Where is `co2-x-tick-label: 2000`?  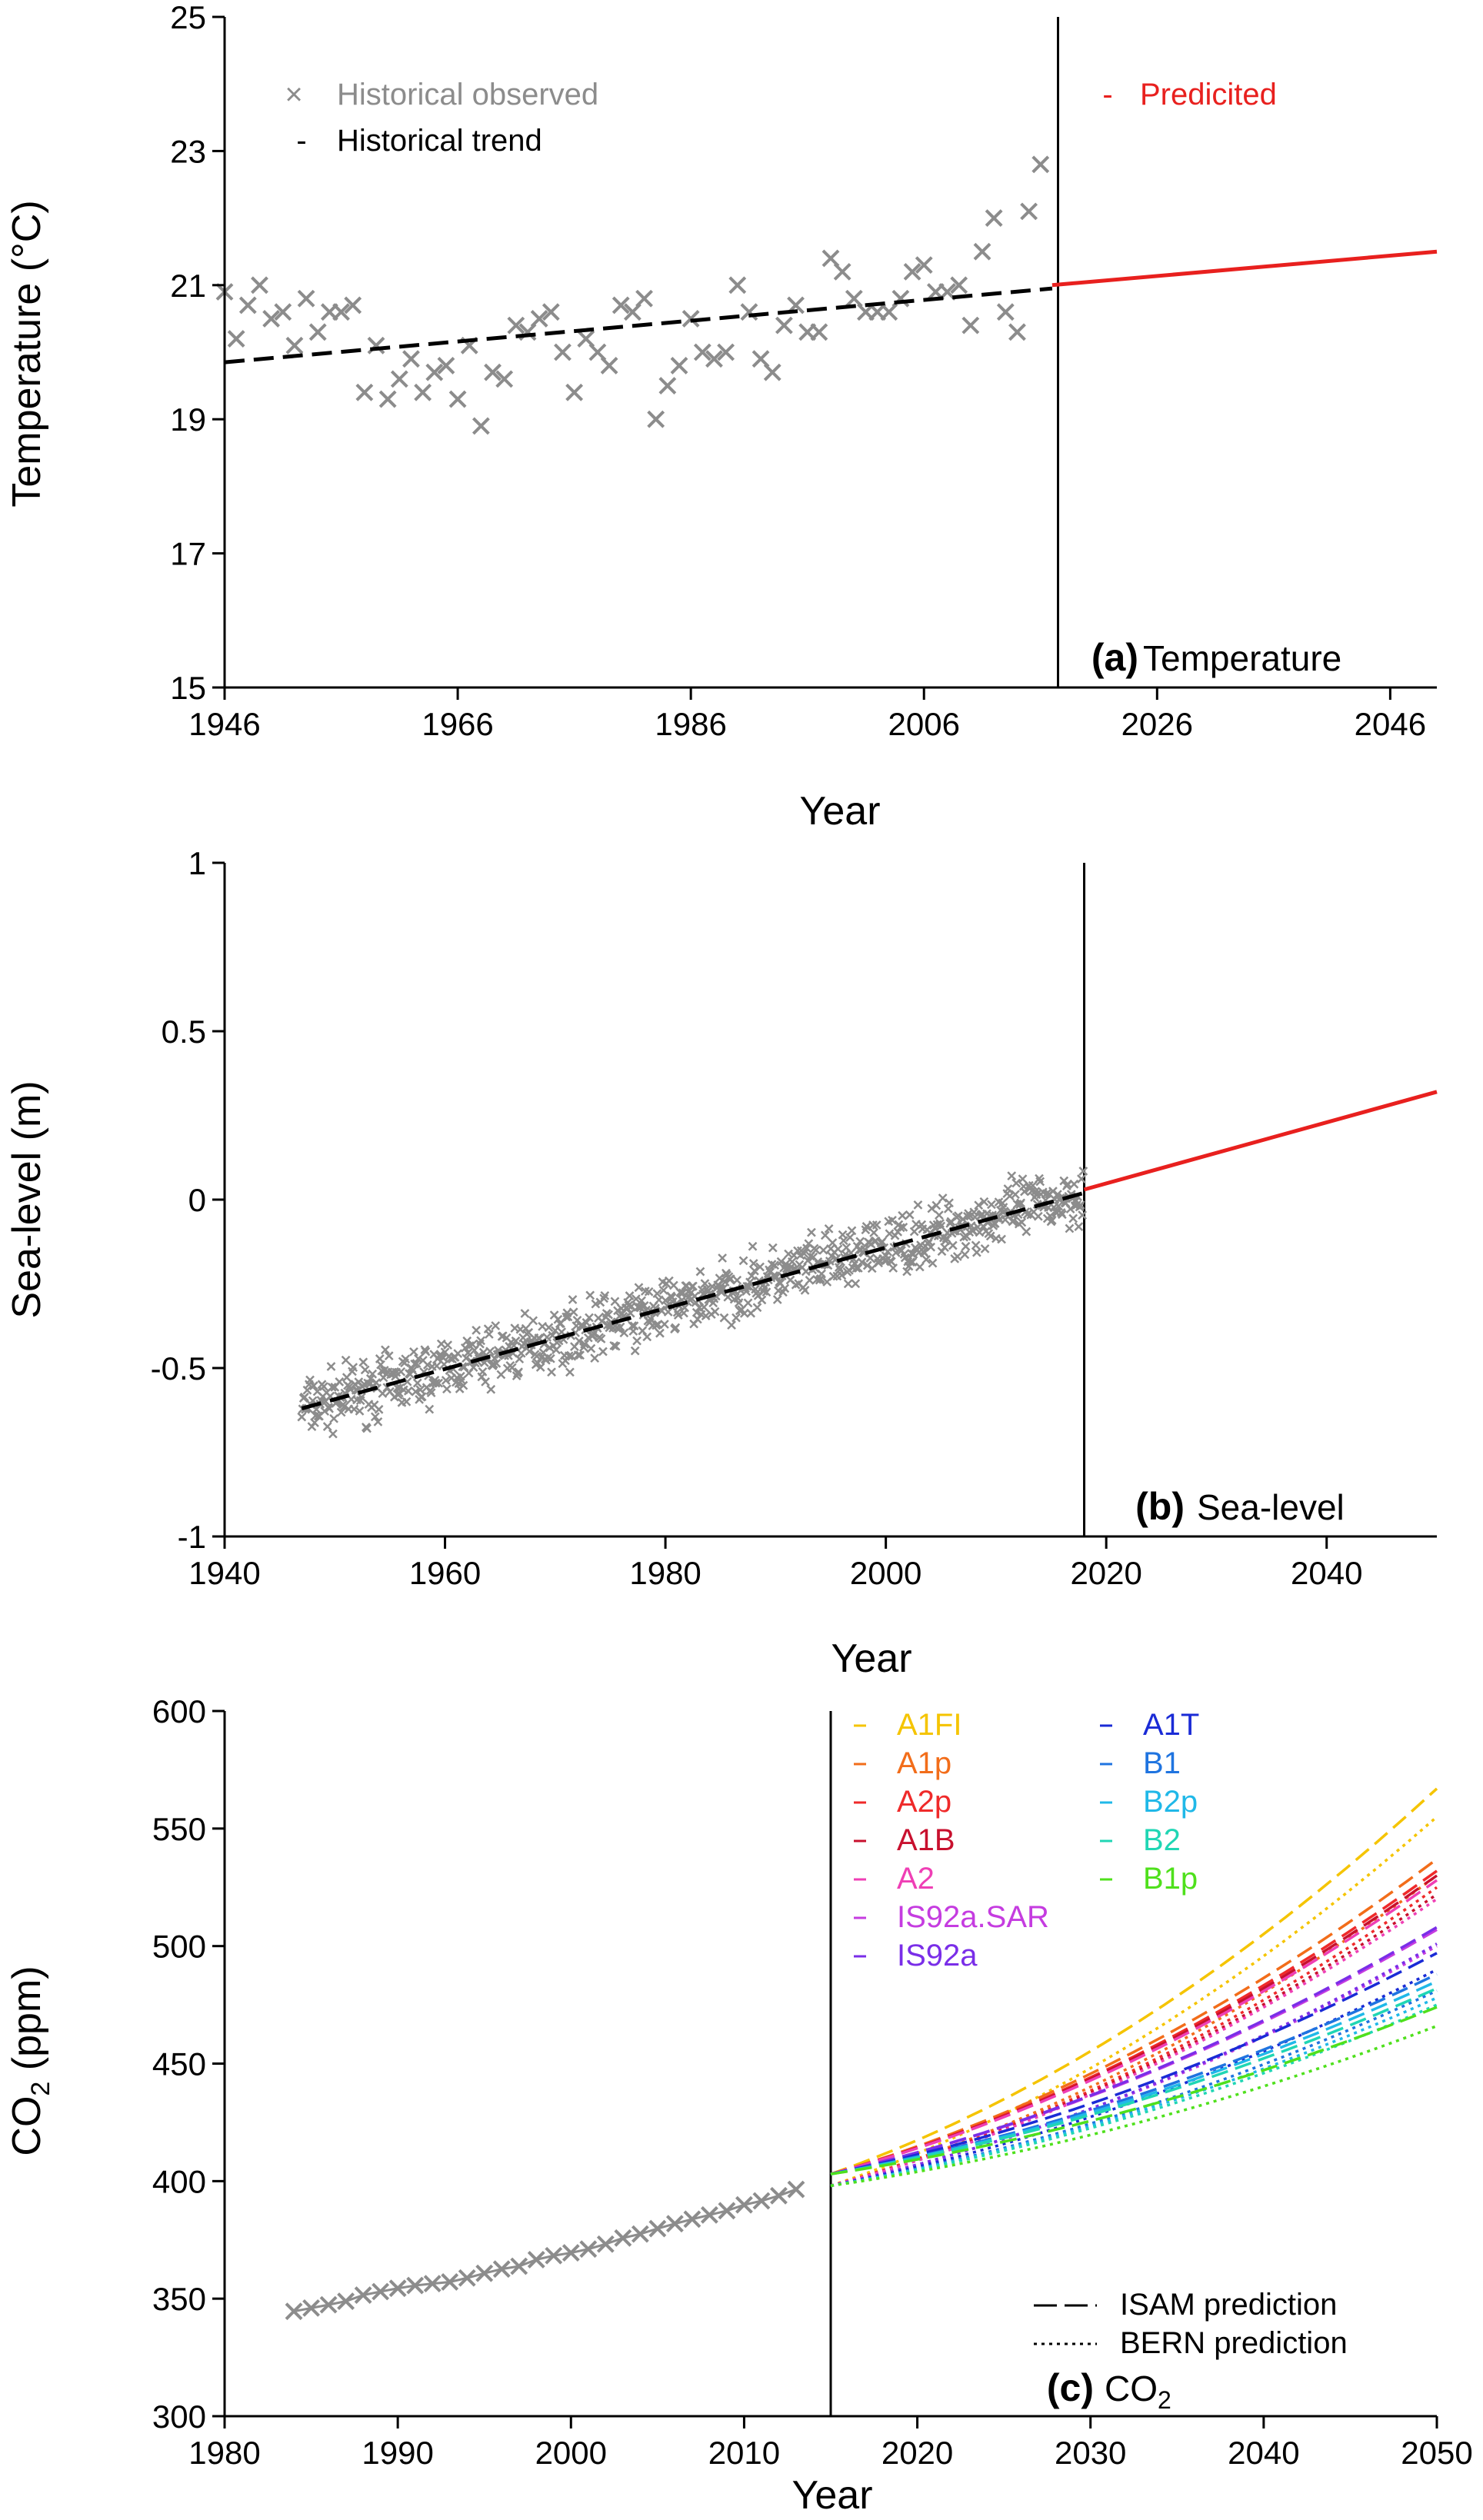 co2-x-tick-label: 2000 is located at coordinates (571, 2453).